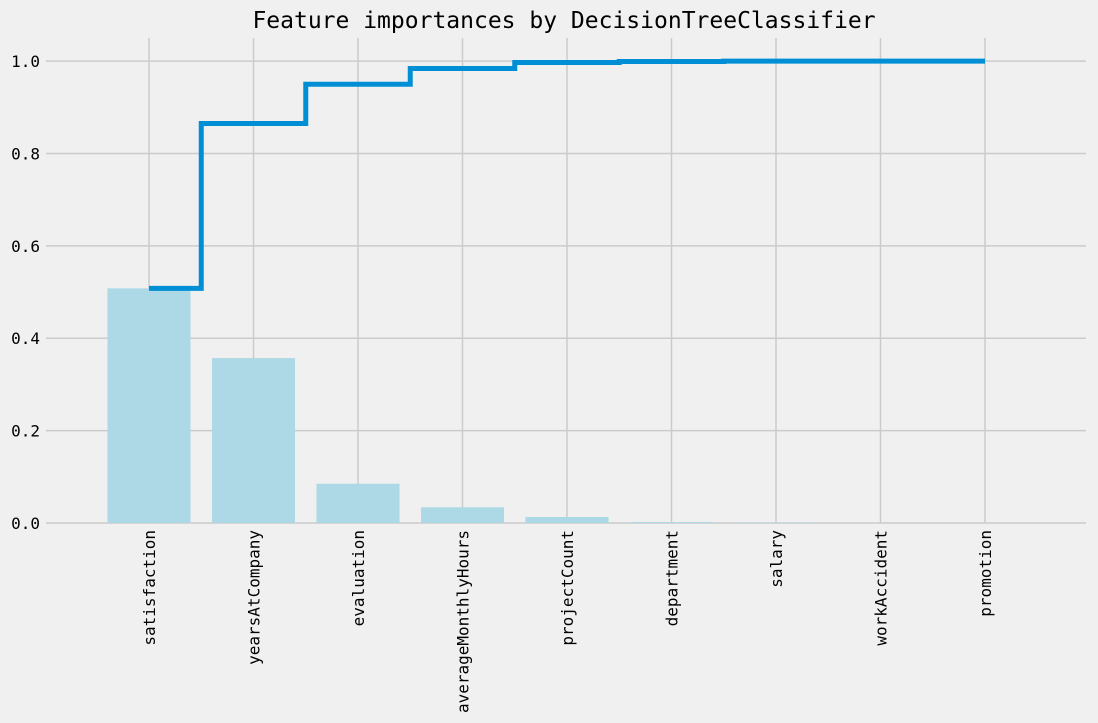 The width and height of the screenshot is (1098, 723). Describe the element at coordinates (25, 153) in the screenshot. I see `y-tick-label: 0.8` at that location.